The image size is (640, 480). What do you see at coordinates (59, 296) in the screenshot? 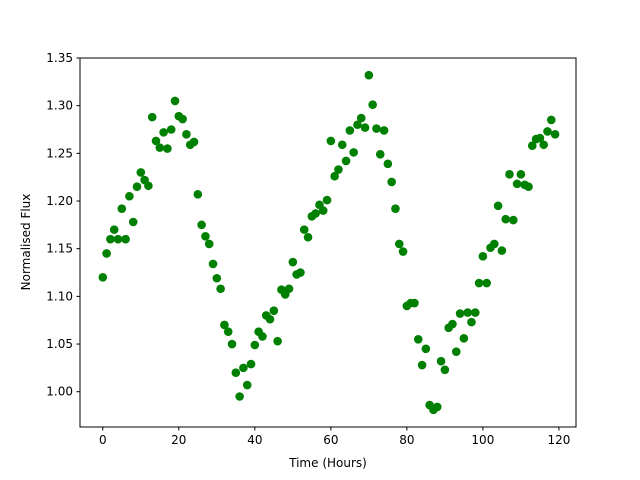
I see `y-tick-label: 1.10` at bounding box center [59, 296].